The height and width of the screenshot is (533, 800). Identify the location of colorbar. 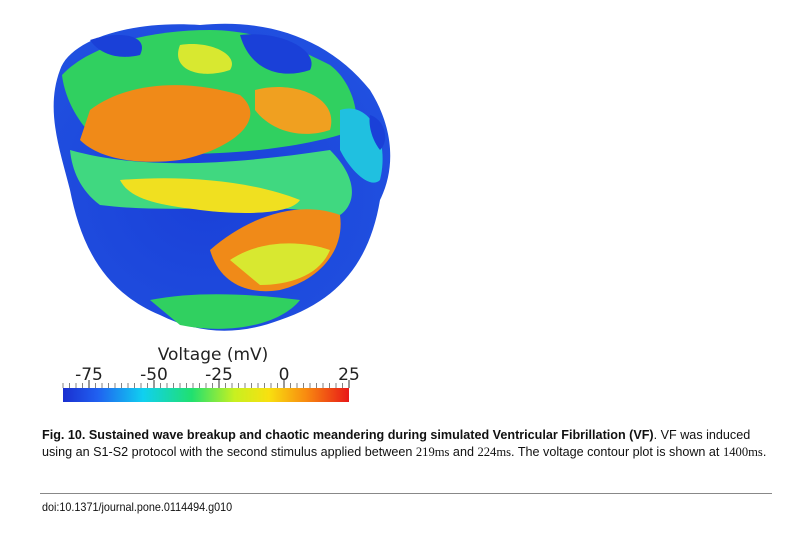
(206, 395).